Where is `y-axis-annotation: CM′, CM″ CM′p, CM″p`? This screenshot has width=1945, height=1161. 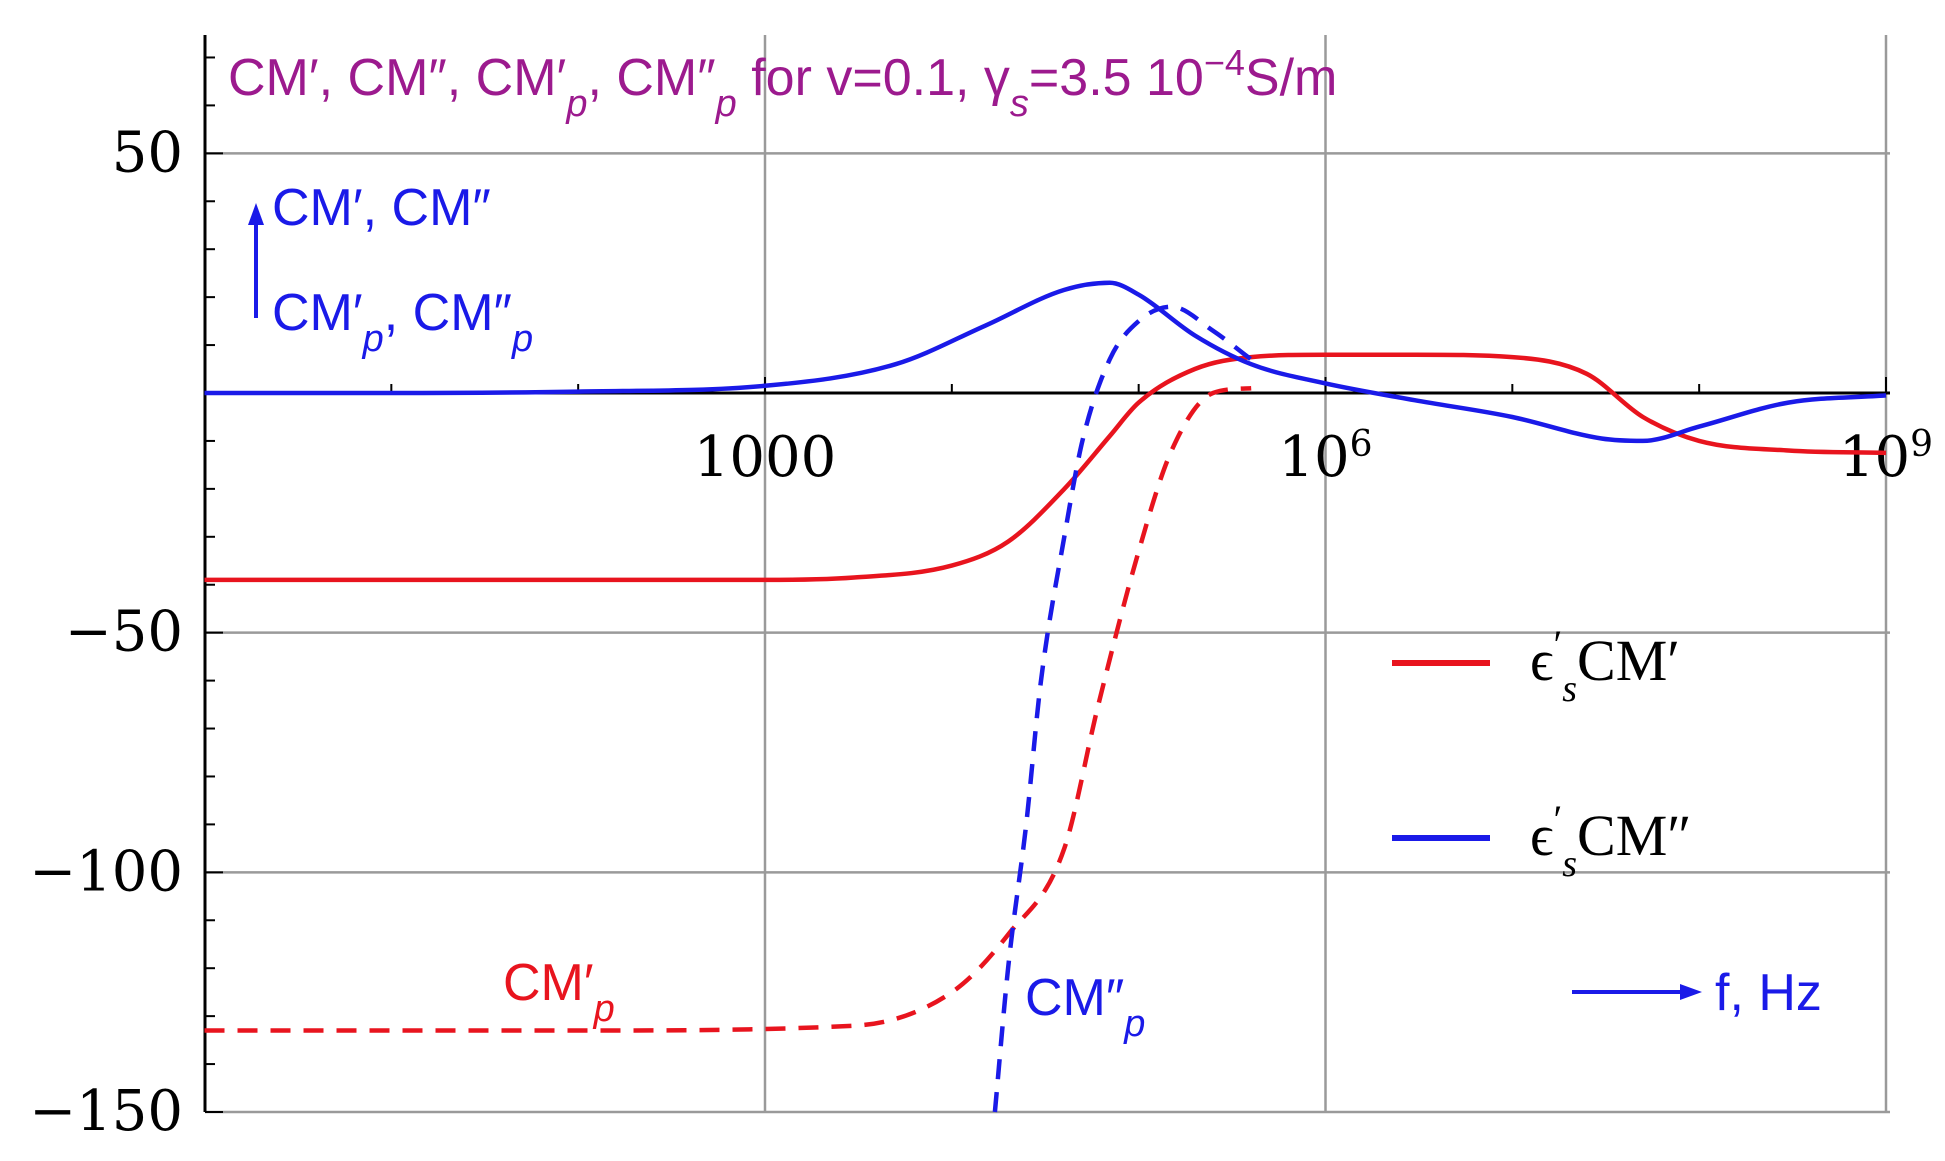
y-axis-annotation: CM′, CM″ CM′p, CM″p is located at coordinates (390, 269).